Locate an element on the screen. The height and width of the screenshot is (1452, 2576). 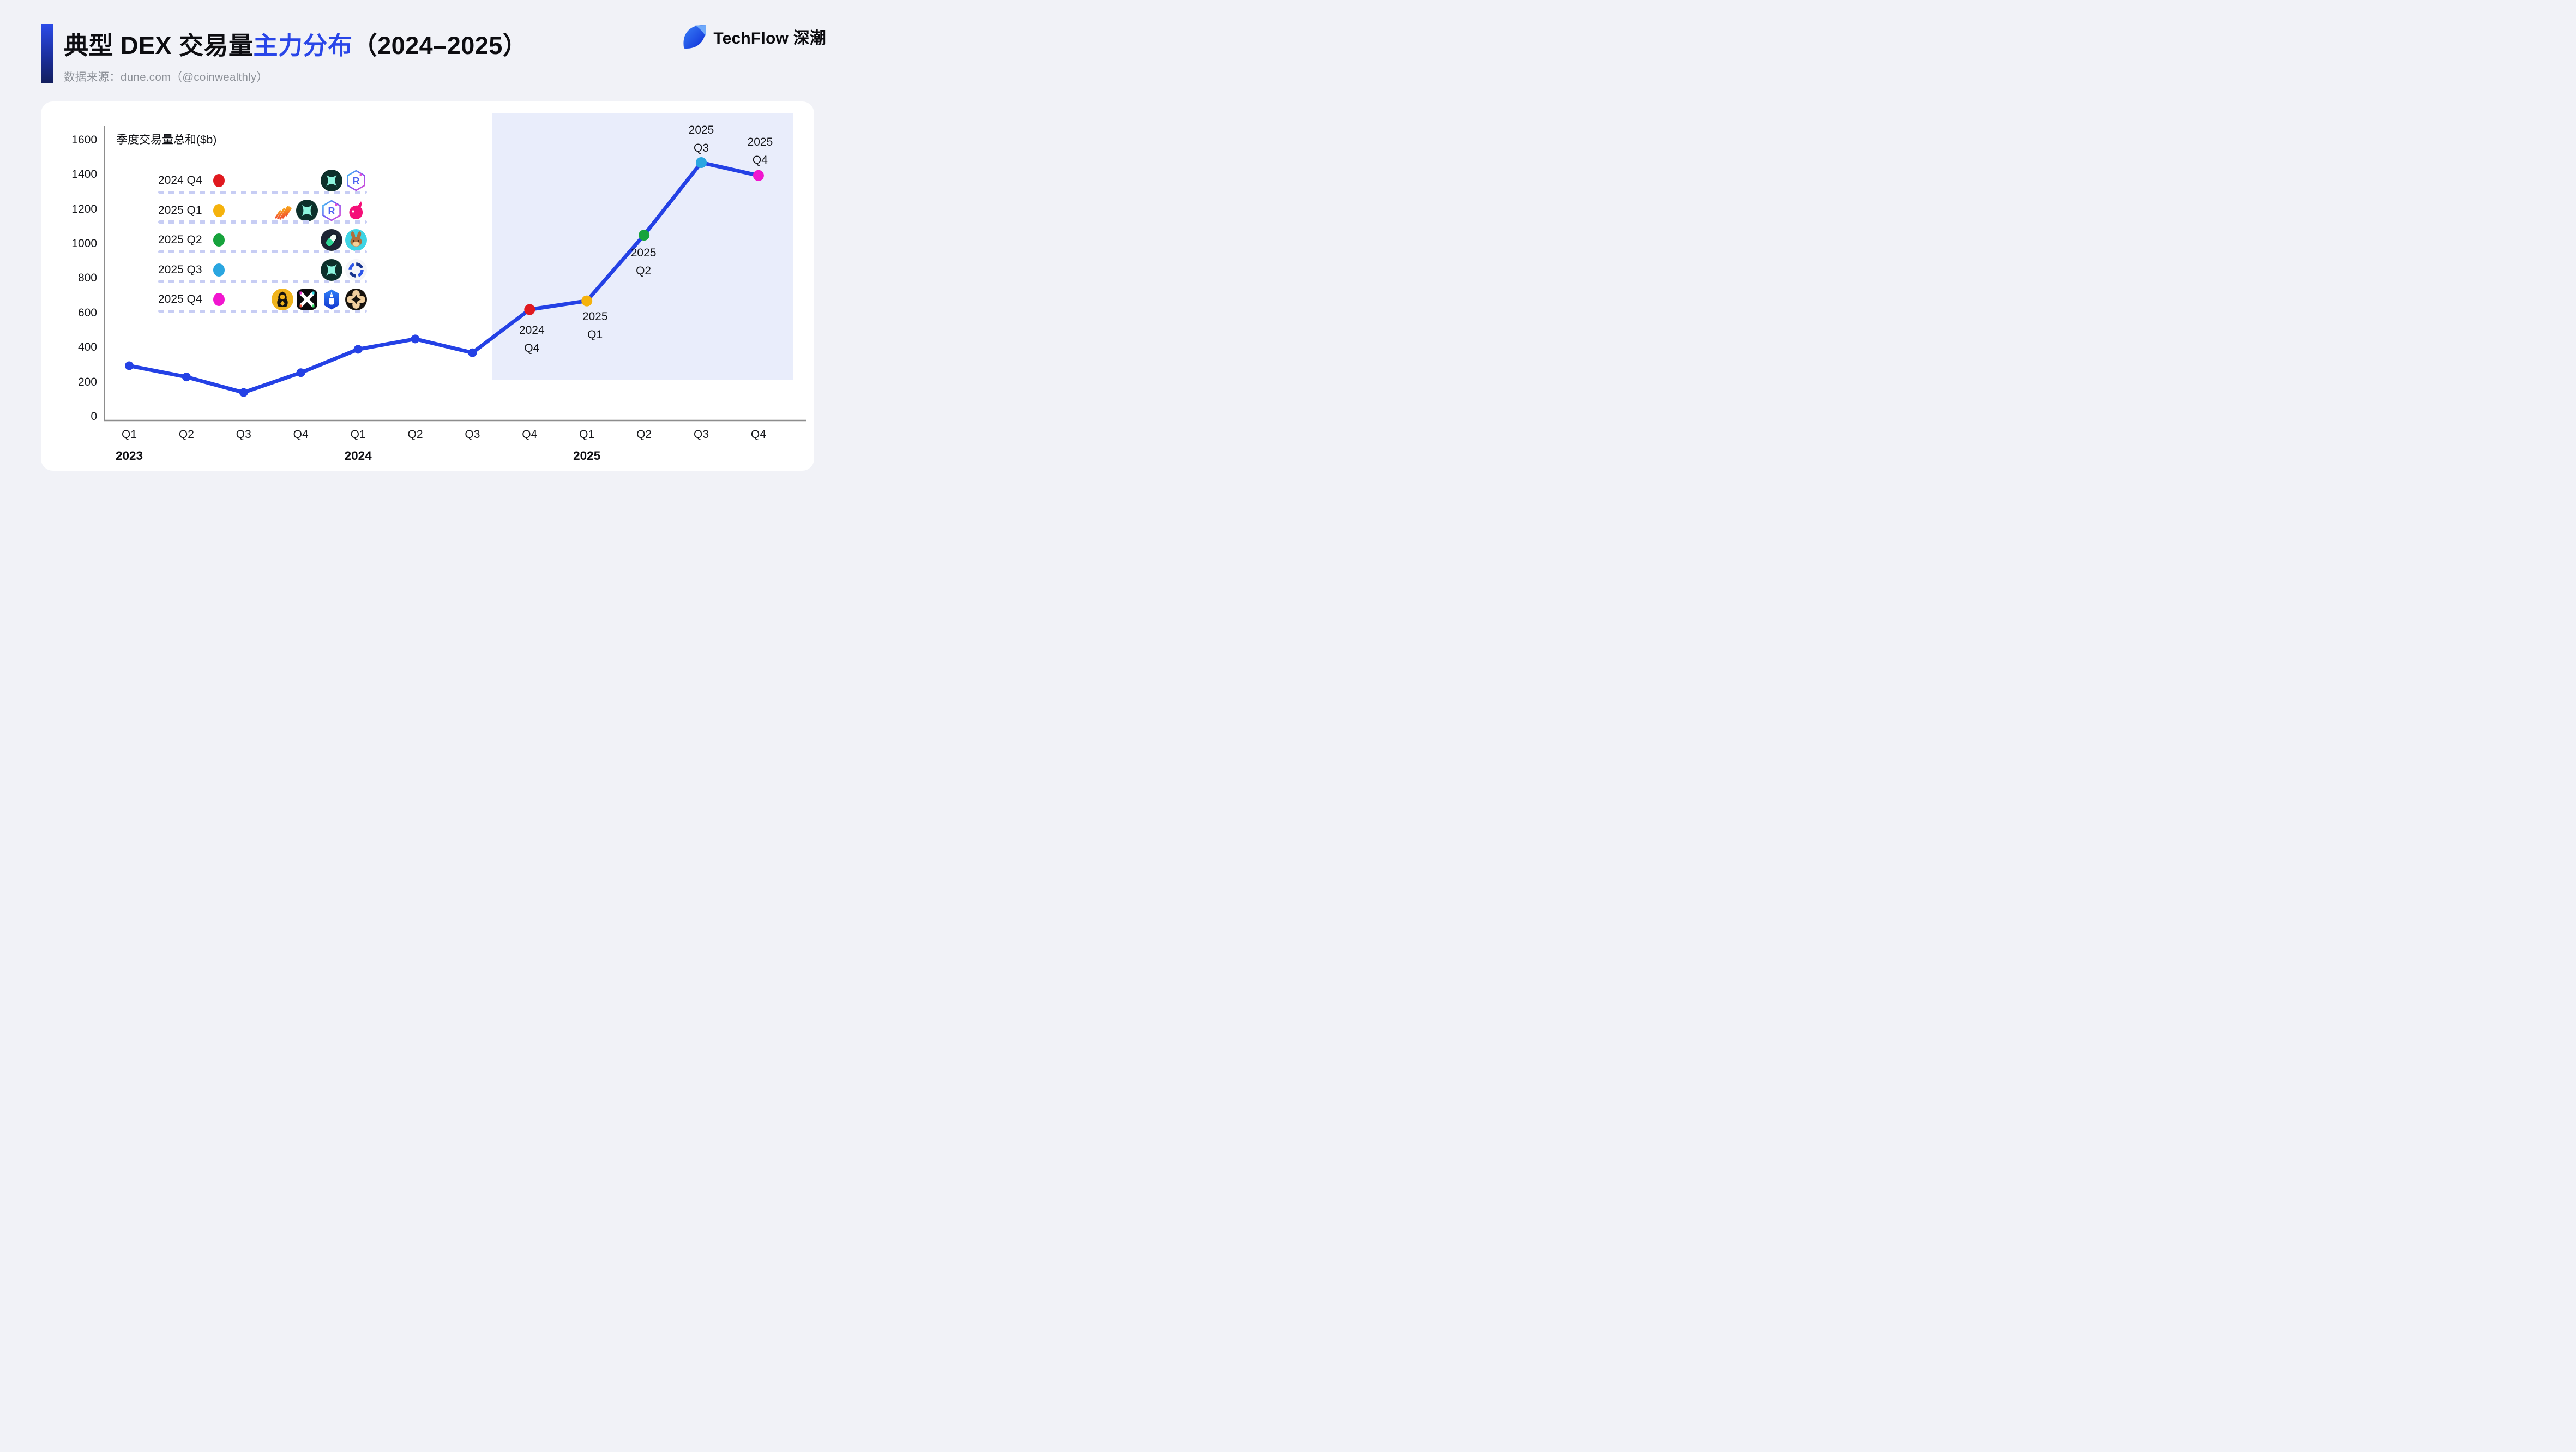
uniswap-icon is located at coordinates (356, 210).